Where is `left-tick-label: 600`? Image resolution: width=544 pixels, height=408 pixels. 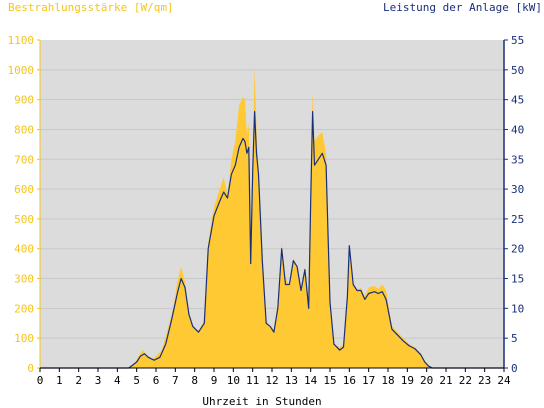
left-tick-label: 600 is located at coordinates (24, 189).